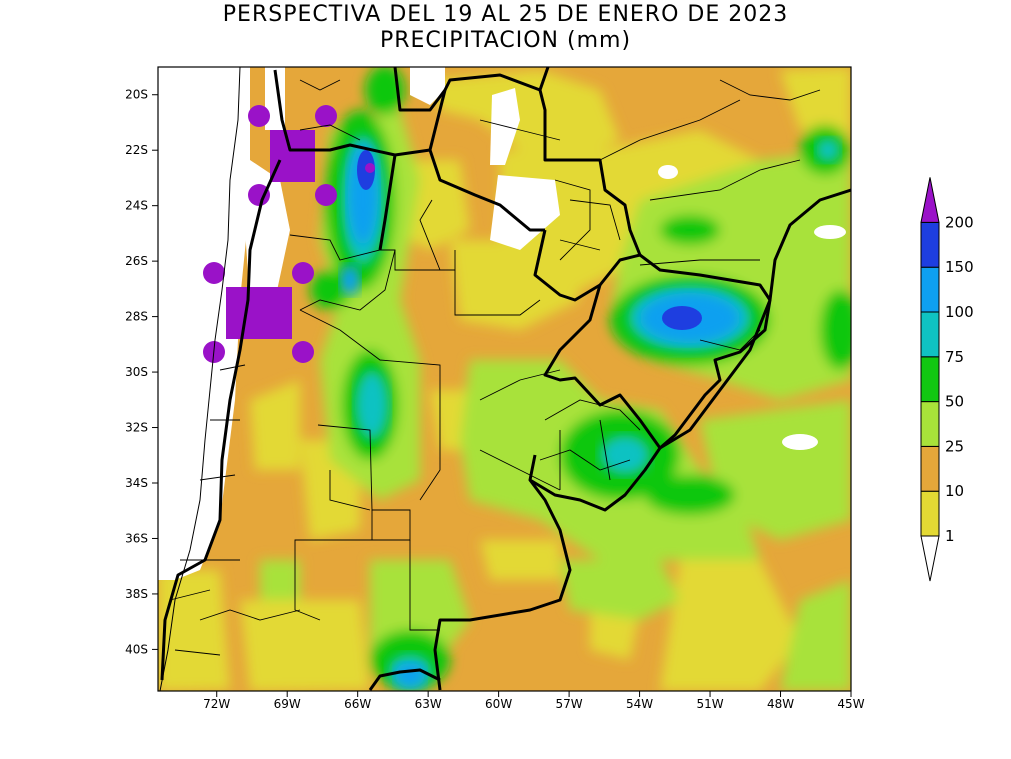 The image size is (1011, 759). What do you see at coordinates (954, 491) in the screenshot?
I see `colorbar-label: 10` at bounding box center [954, 491].